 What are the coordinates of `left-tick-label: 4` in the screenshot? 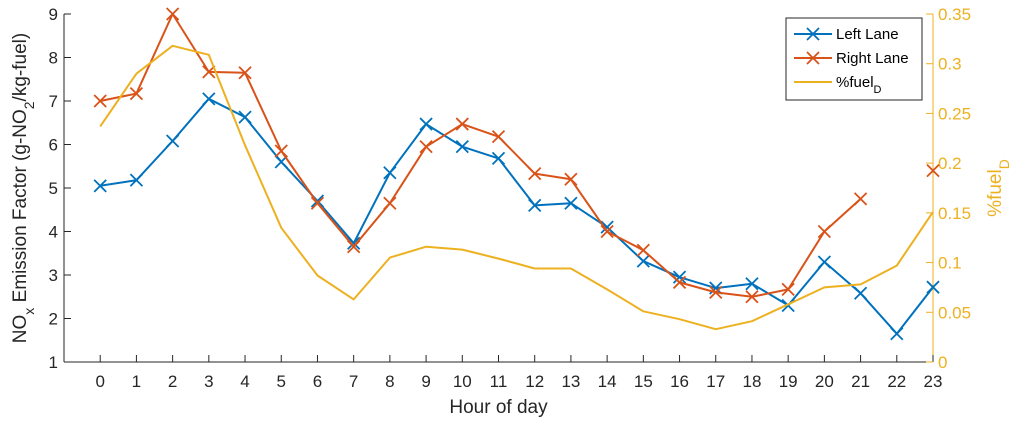 It's located at (53, 232).